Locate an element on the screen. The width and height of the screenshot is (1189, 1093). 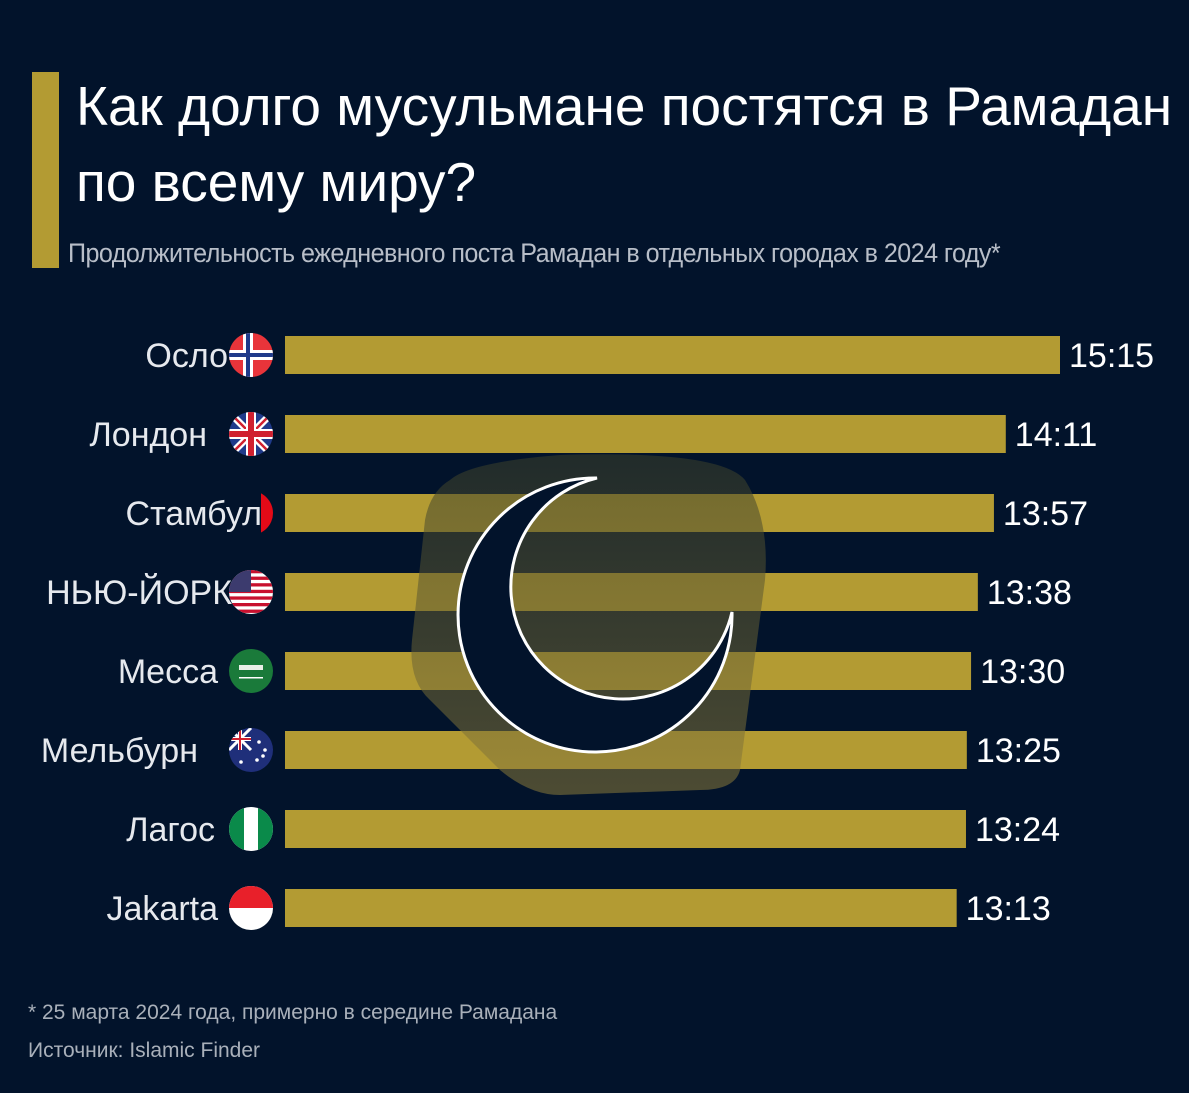
category-label: Jakarta is located at coordinates (163, 909).